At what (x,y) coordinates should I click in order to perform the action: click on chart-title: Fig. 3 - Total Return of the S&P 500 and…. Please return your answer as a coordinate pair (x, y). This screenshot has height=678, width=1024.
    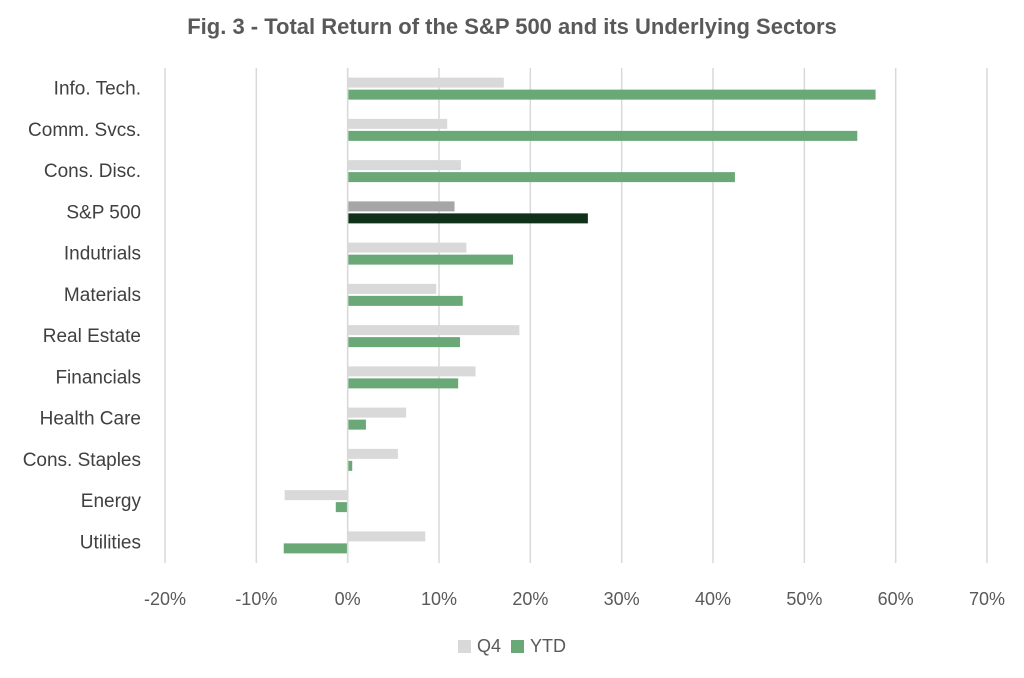
    Looking at the image, I should click on (512, 26).